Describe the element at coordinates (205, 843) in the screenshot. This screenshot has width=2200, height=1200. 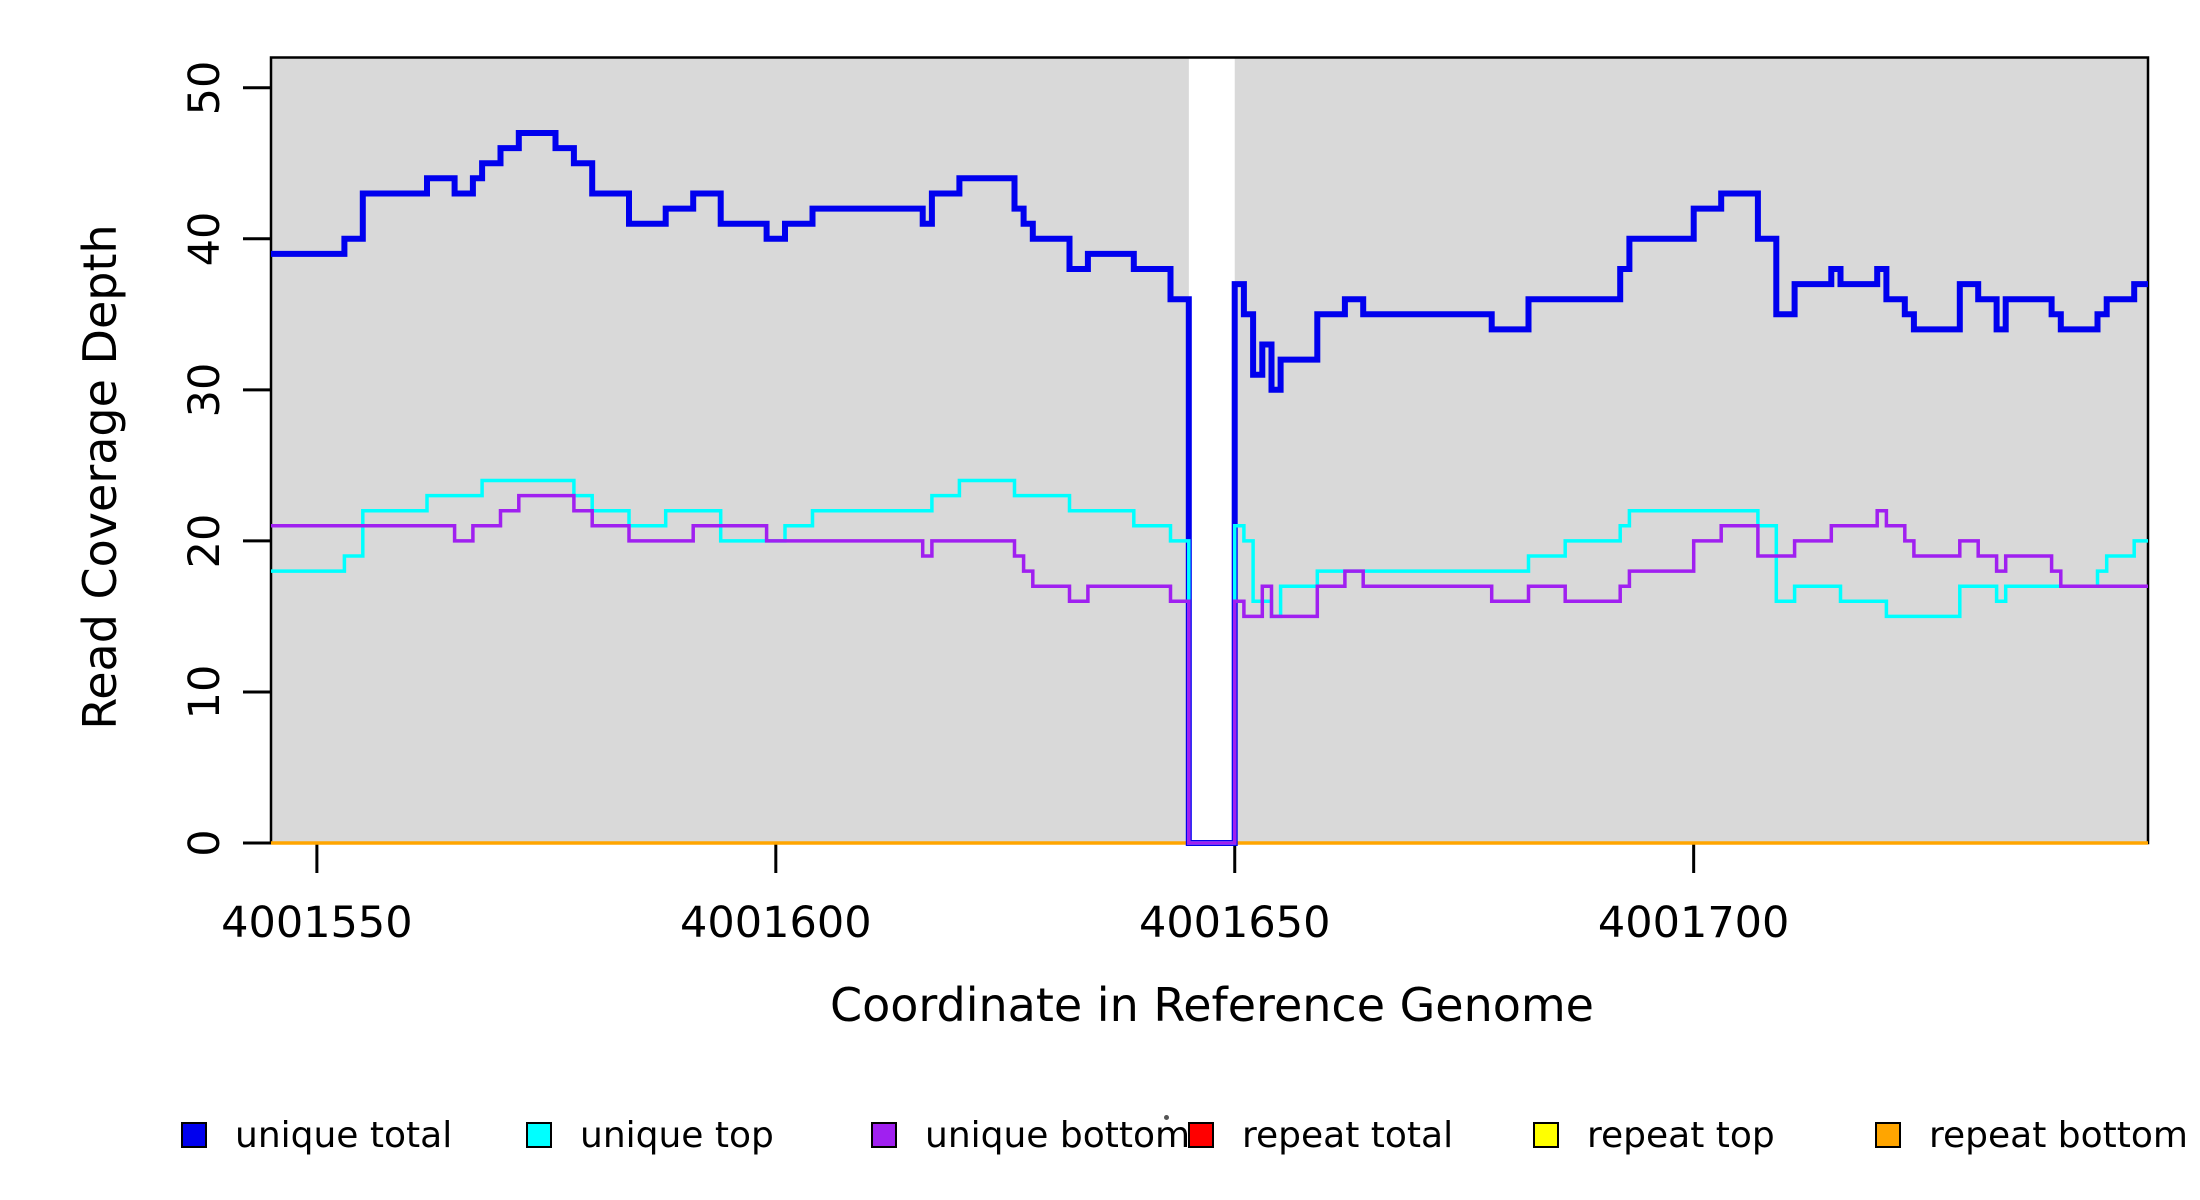
I see `y-tick-label: 0` at that location.